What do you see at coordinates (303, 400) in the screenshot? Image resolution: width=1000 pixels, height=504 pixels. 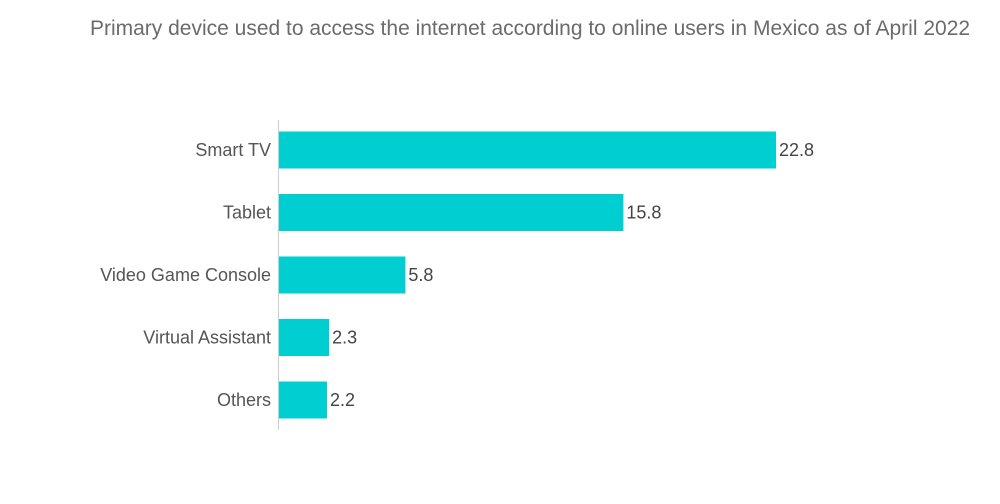 I see `bar-others` at bounding box center [303, 400].